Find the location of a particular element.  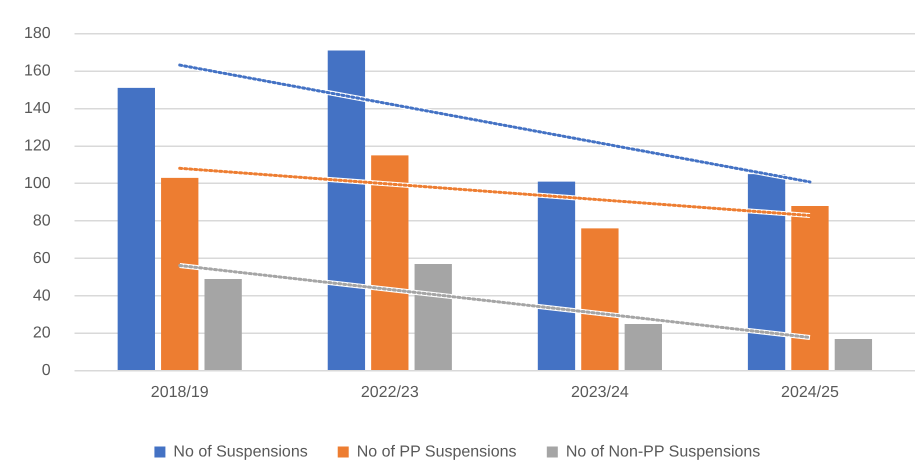

y-tick-label: 160 is located at coordinates (37, 71).